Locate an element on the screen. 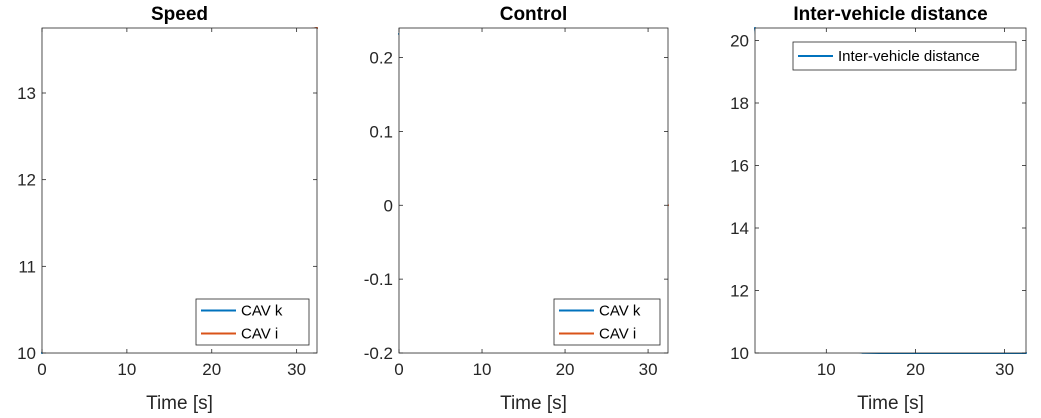 Image resolution: width=1041 pixels, height=418 pixels. chart-1-legend-box is located at coordinates (607, 322).